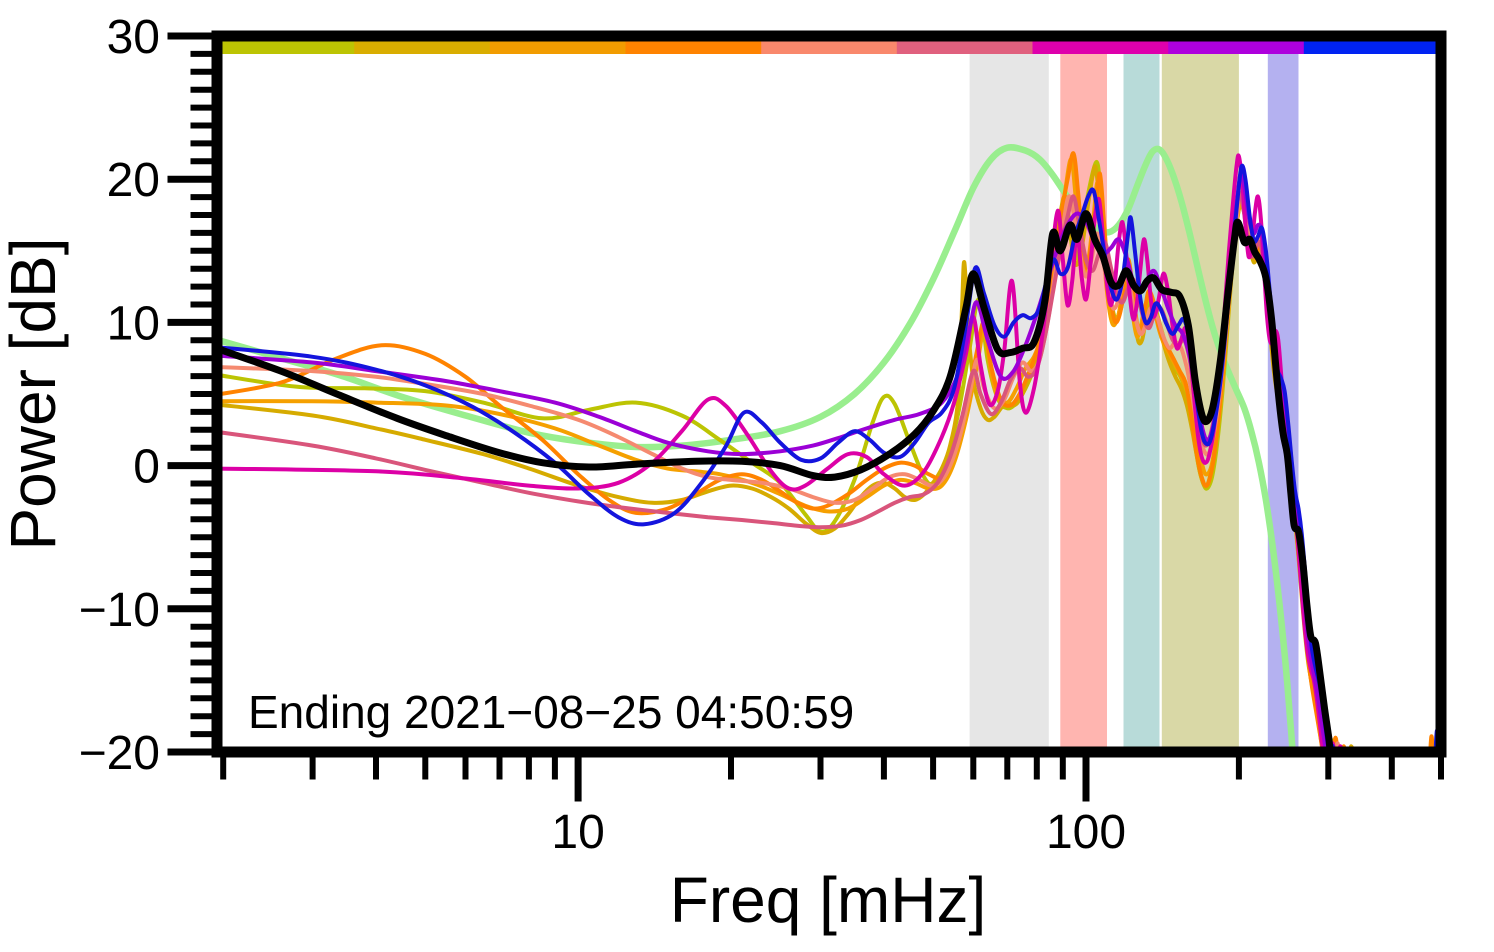 This screenshot has width=1494, height=952. What do you see at coordinates (1083, 401) in the screenshot?
I see `band-pink` at bounding box center [1083, 401].